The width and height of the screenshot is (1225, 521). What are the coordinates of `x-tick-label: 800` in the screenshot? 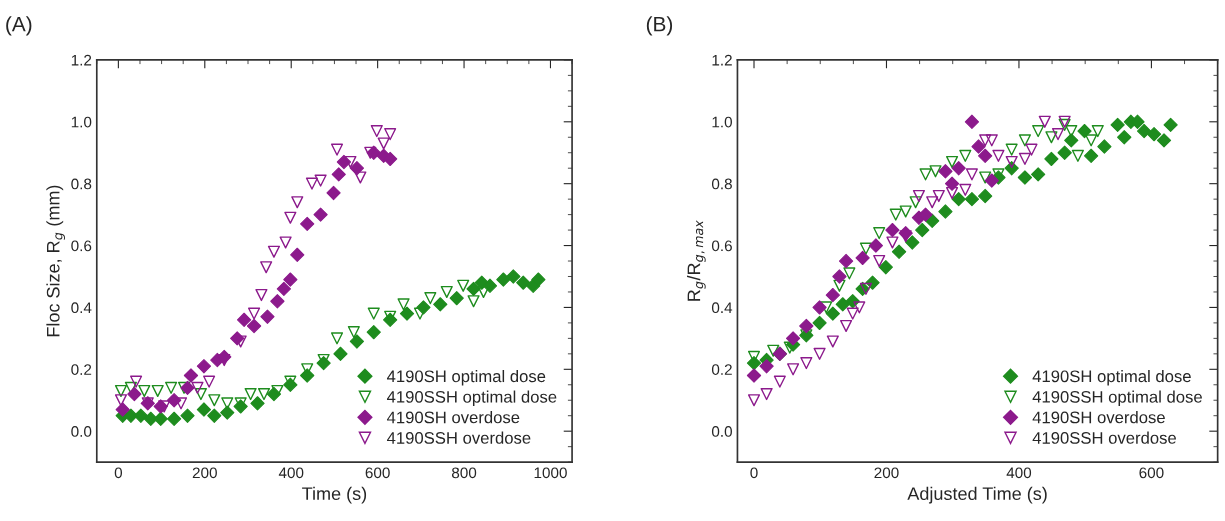 It's located at (464, 473).